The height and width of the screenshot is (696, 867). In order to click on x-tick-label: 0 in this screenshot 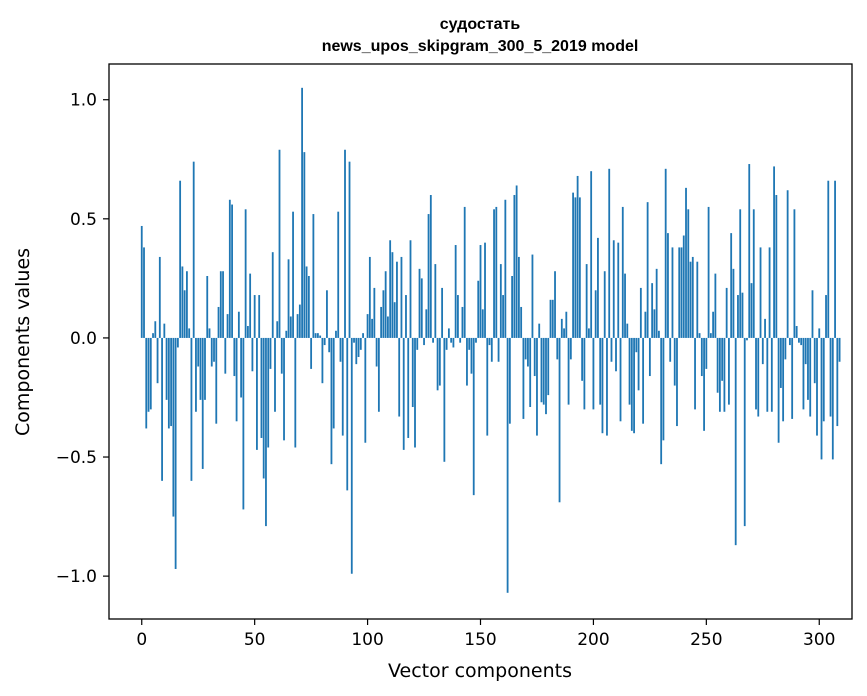, I will do `click(141, 640)`.